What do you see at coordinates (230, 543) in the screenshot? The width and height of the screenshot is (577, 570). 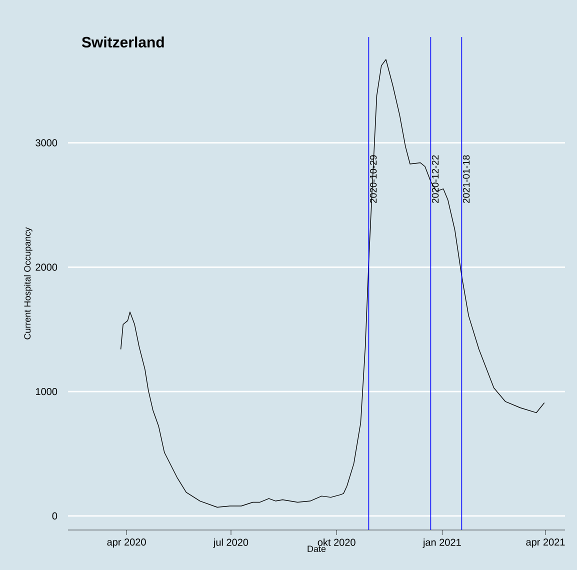 I see `x-tick-label: jul 2020` at bounding box center [230, 543].